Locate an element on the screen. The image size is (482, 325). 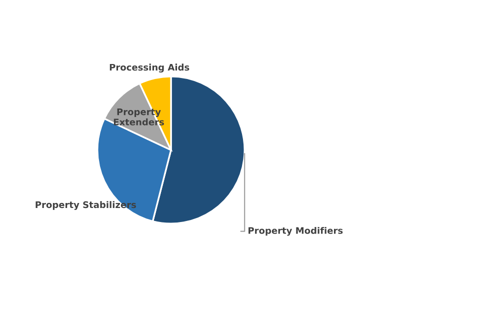
slice-label: Property Modifiers is located at coordinates (295, 231).